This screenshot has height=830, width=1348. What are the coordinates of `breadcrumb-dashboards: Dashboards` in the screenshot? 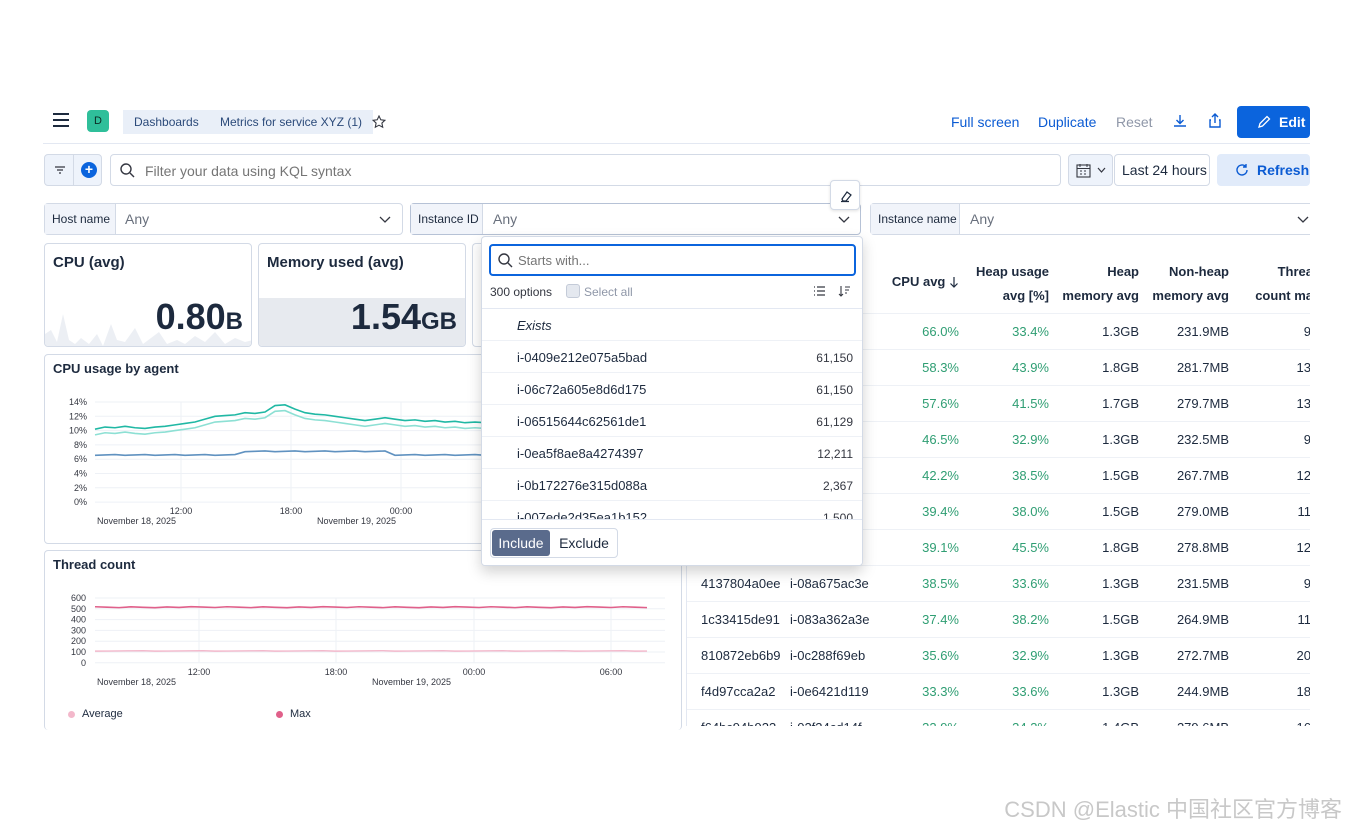 It's located at (166, 122).